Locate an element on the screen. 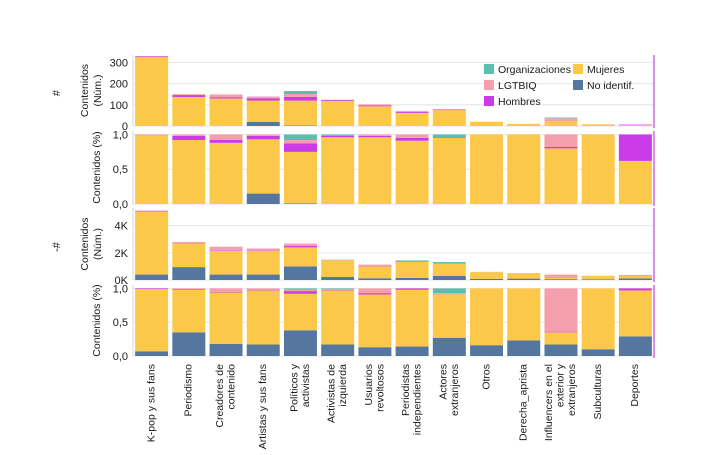  x-tick-label: activistas is located at coordinates (306, 385).